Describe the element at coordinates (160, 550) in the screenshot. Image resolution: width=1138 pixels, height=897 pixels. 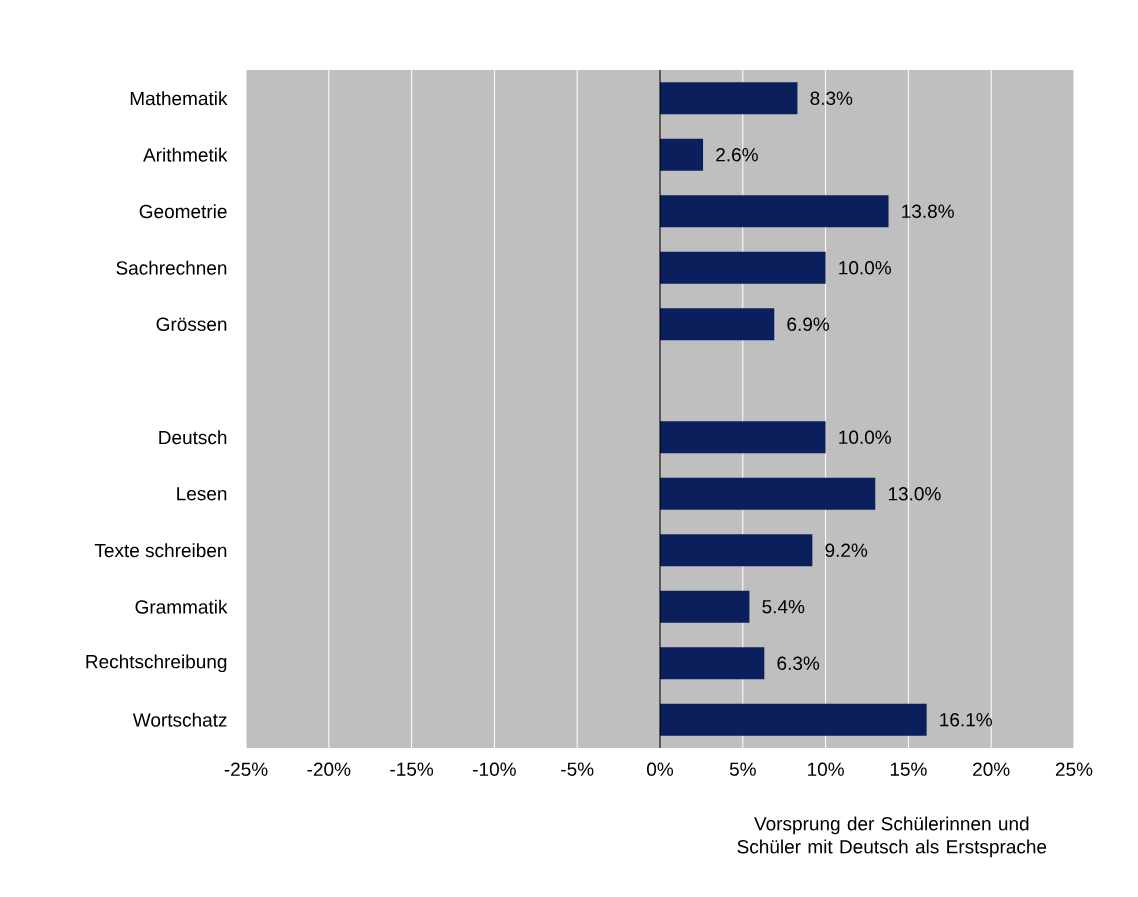
I see `y-tick-label: Texte schreiben` at that location.